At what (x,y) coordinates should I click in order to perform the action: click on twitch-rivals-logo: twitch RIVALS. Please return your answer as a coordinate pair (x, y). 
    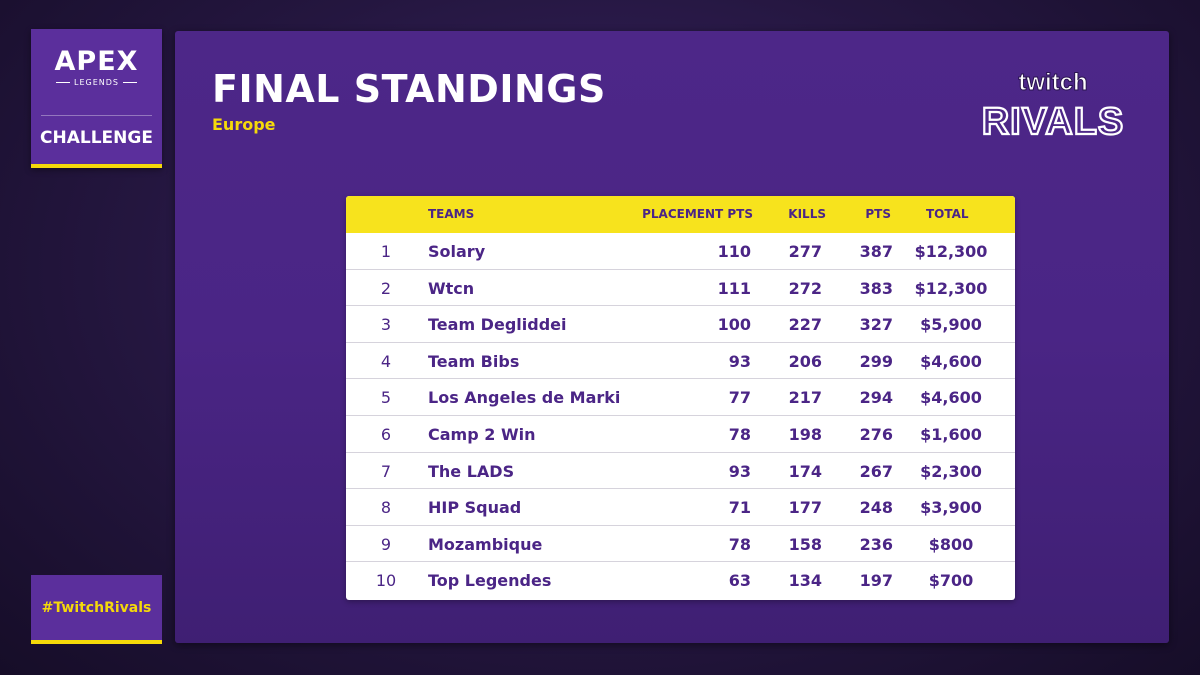
    Looking at the image, I should click on (1053, 105).